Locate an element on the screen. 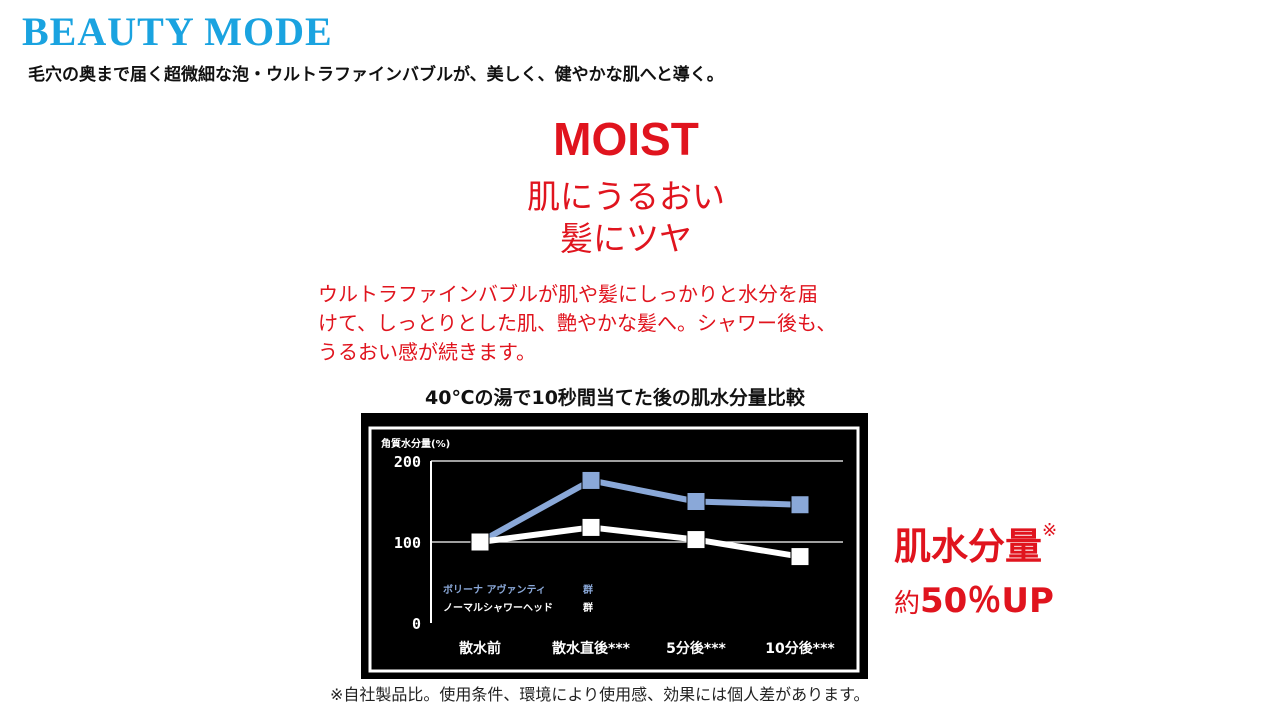 This screenshot has width=1280, height=720. brand-title: BEAUTY MODE is located at coordinates (177, 31).